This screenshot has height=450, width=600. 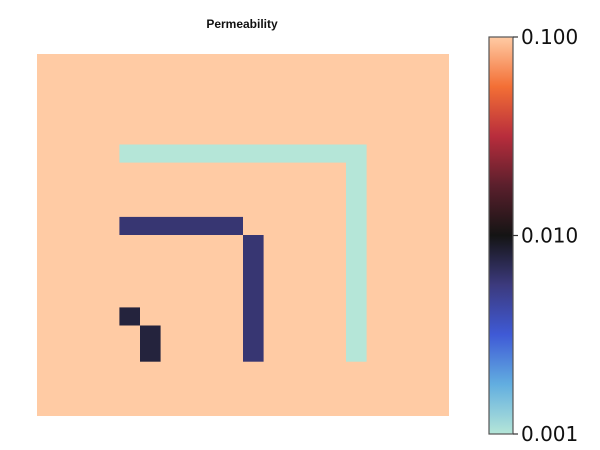 What do you see at coordinates (501, 235) in the screenshot?
I see `colorbar-gradient` at bounding box center [501, 235].